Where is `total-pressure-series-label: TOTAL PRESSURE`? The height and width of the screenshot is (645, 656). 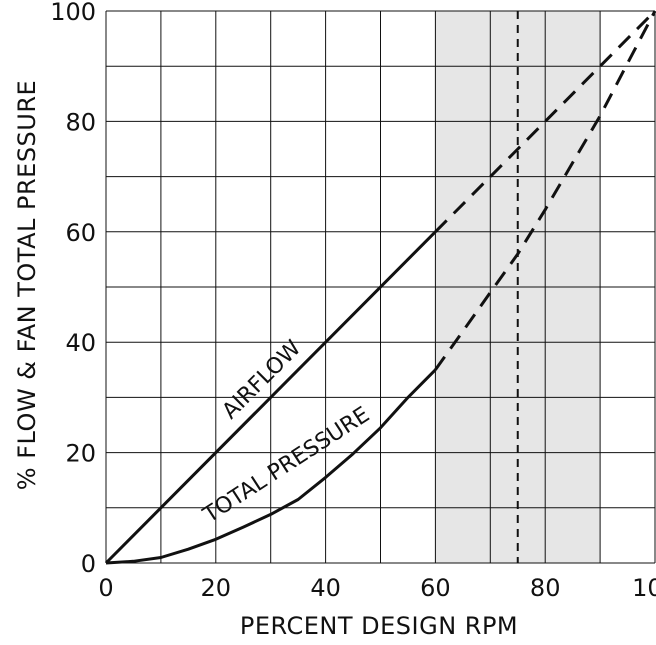 total-pressure-series-label: TOTAL PRESSURE is located at coordinates (286, 465).